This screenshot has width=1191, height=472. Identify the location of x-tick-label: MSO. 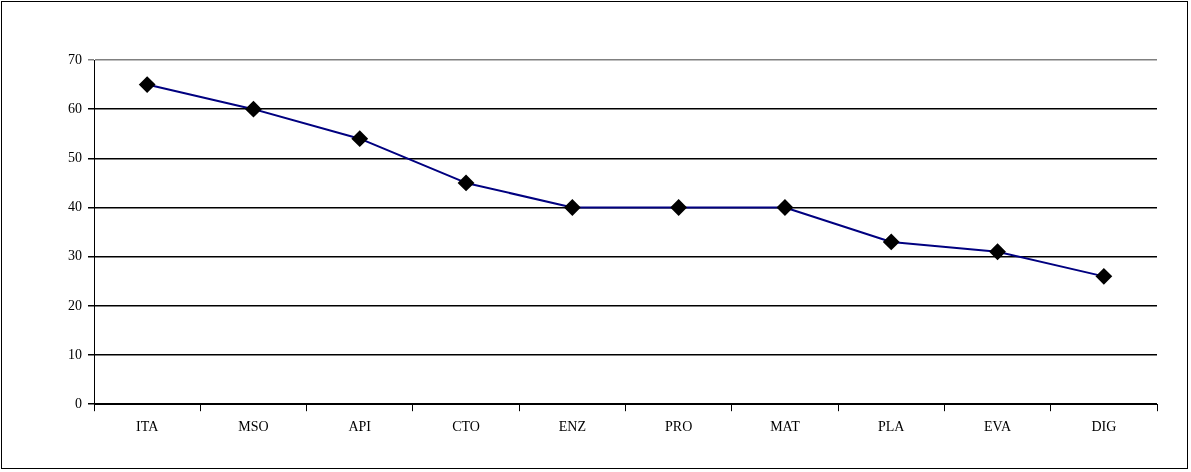
(253, 427).